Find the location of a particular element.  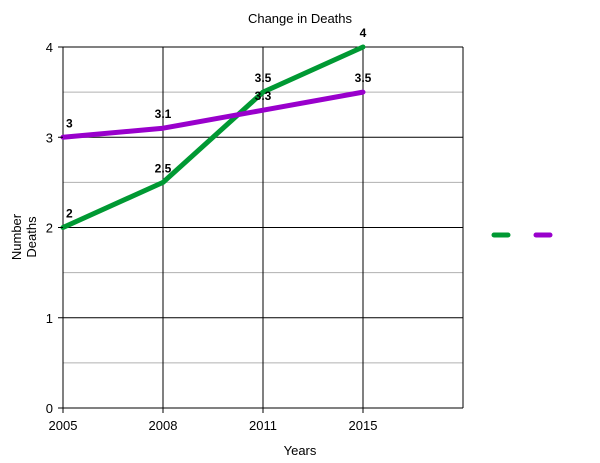

data-label: 4 is located at coordinates (363, 33).